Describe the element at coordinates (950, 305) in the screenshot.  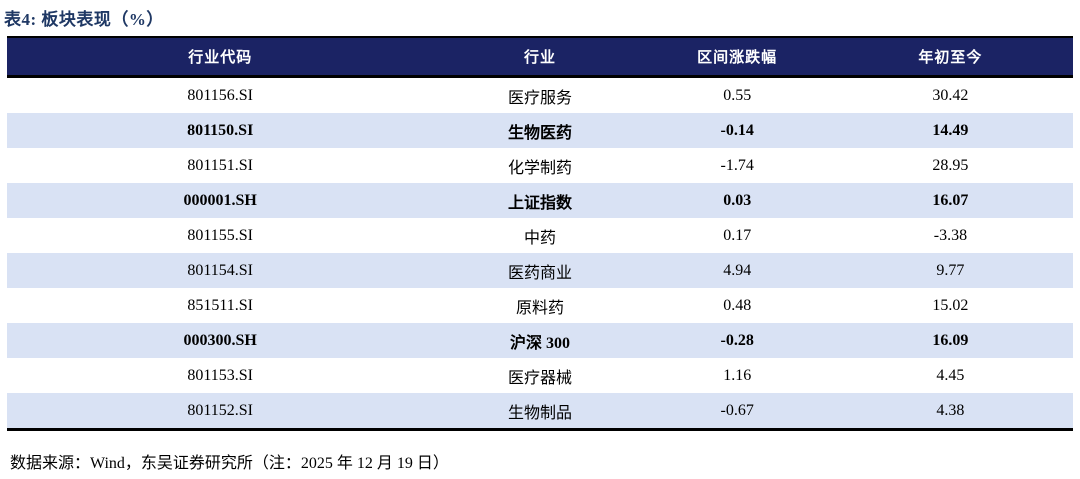
I see `cell-ytd: 15.02` at that location.